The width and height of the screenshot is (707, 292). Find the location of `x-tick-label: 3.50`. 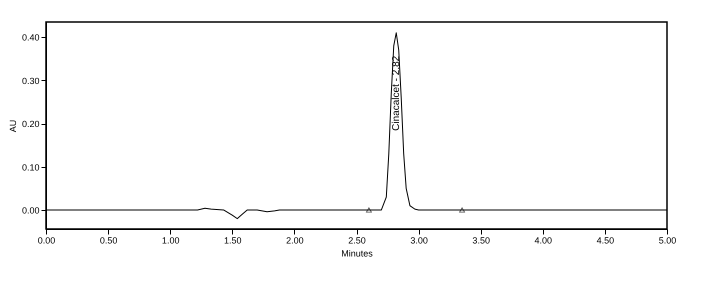

x-tick-label: 3.50 is located at coordinates (481, 241).